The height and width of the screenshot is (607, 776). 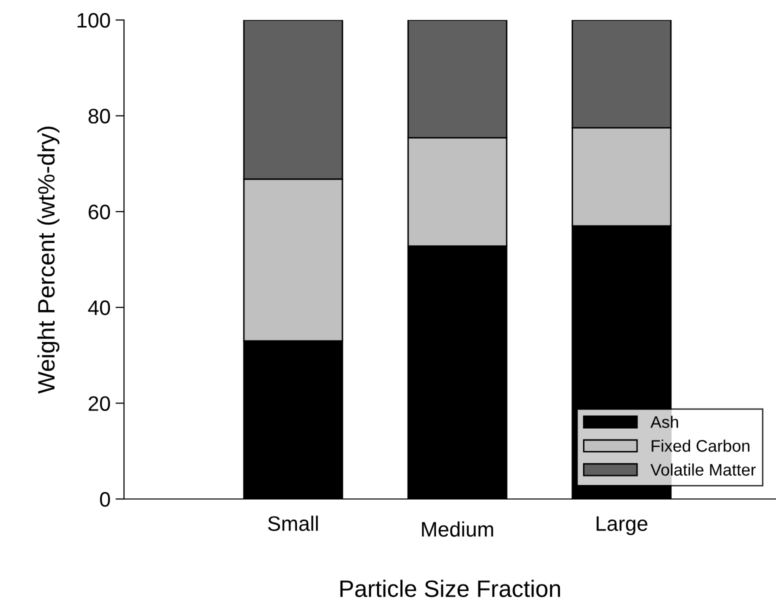 What do you see at coordinates (450, 589) in the screenshot?
I see `x-axis-title: Particle Size Fraction` at bounding box center [450, 589].